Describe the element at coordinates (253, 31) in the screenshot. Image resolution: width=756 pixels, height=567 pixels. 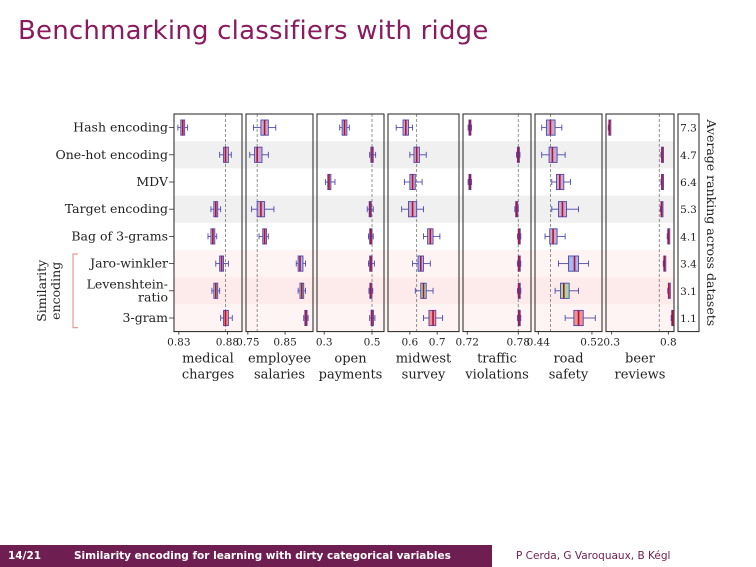
I see `slide-title: Benchmarking classifiers with ridge` at that location.